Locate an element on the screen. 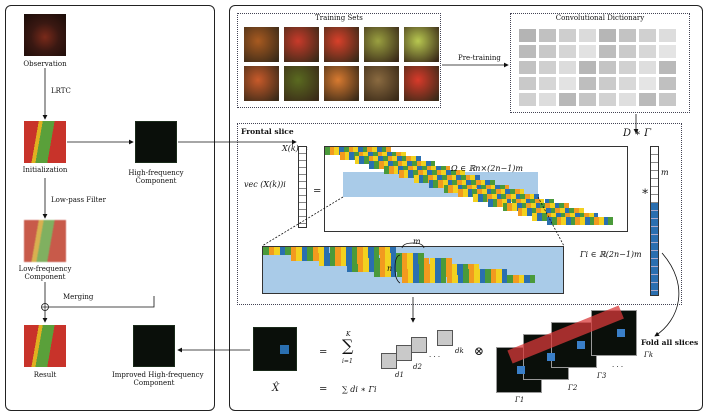 The height and width of the screenshot is (416, 709). filter-d2 is located at coordinates (404, 353).